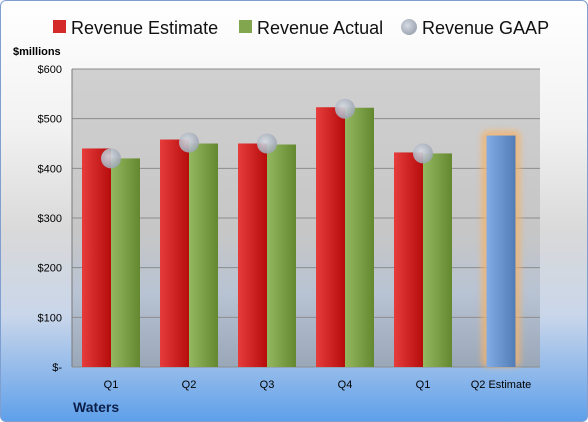  What do you see at coordinates (50, 120) in the screenshot?
I see `y-tick-label: $500` at bounding box center [50, 120].